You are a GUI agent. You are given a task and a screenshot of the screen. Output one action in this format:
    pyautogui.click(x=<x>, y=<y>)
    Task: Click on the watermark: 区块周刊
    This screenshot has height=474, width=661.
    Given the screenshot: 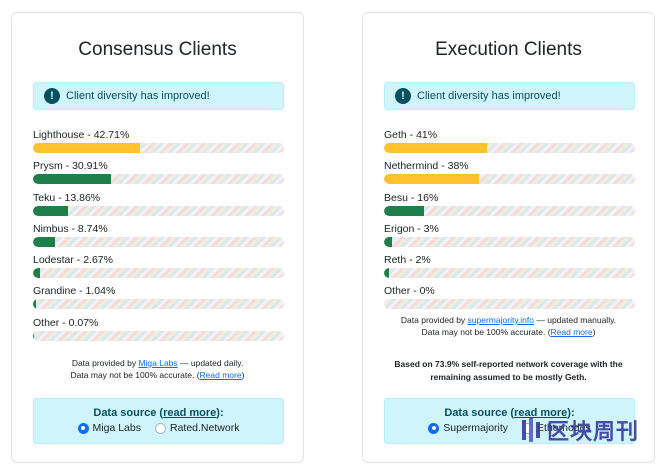 What is the action you would take?
    pyautogui.click(x=580, y=430)
    